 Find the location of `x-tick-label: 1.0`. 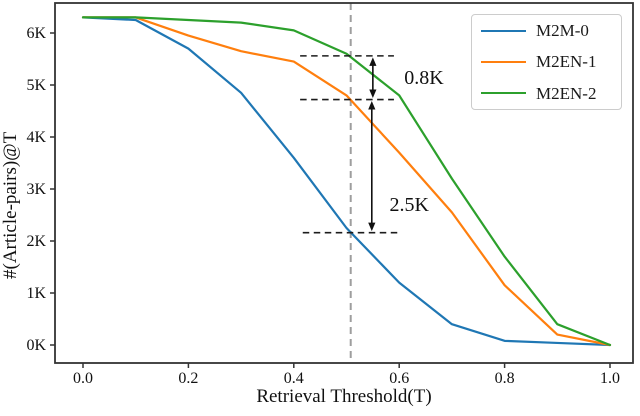

x-tick-label: 1.0 is located at coordinates (610, 378).